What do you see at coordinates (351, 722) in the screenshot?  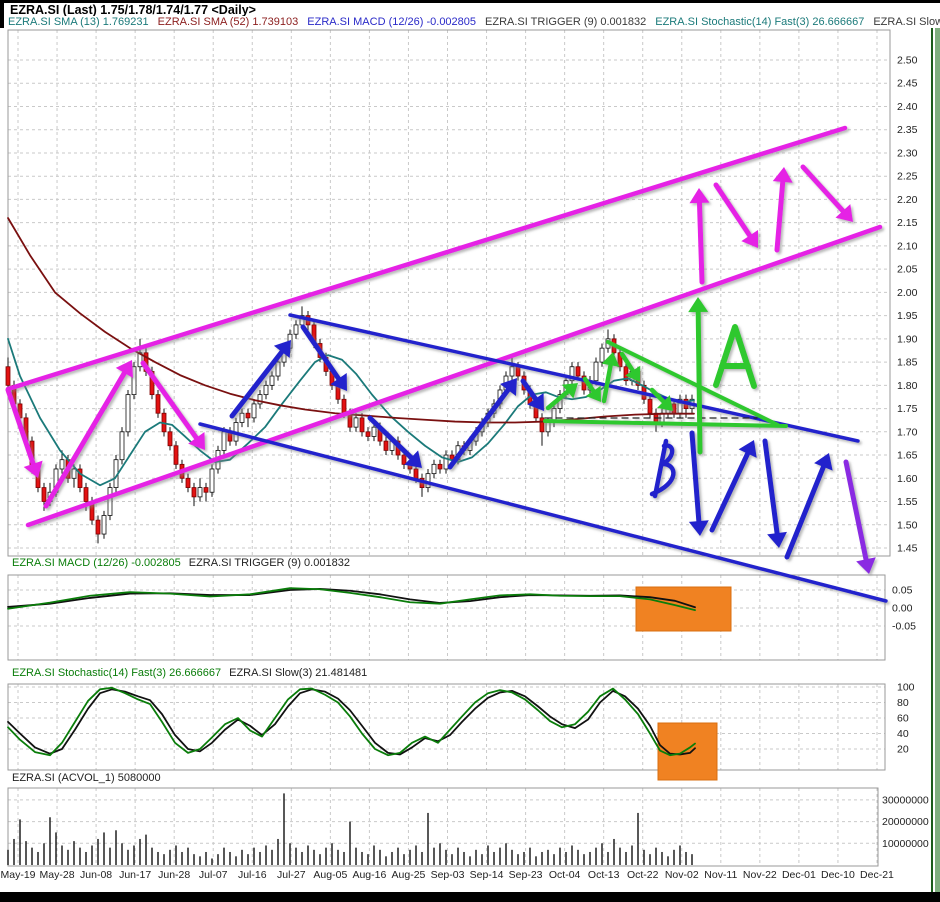 I see `stochastic-slow-line` at bounding box center [351, 722].